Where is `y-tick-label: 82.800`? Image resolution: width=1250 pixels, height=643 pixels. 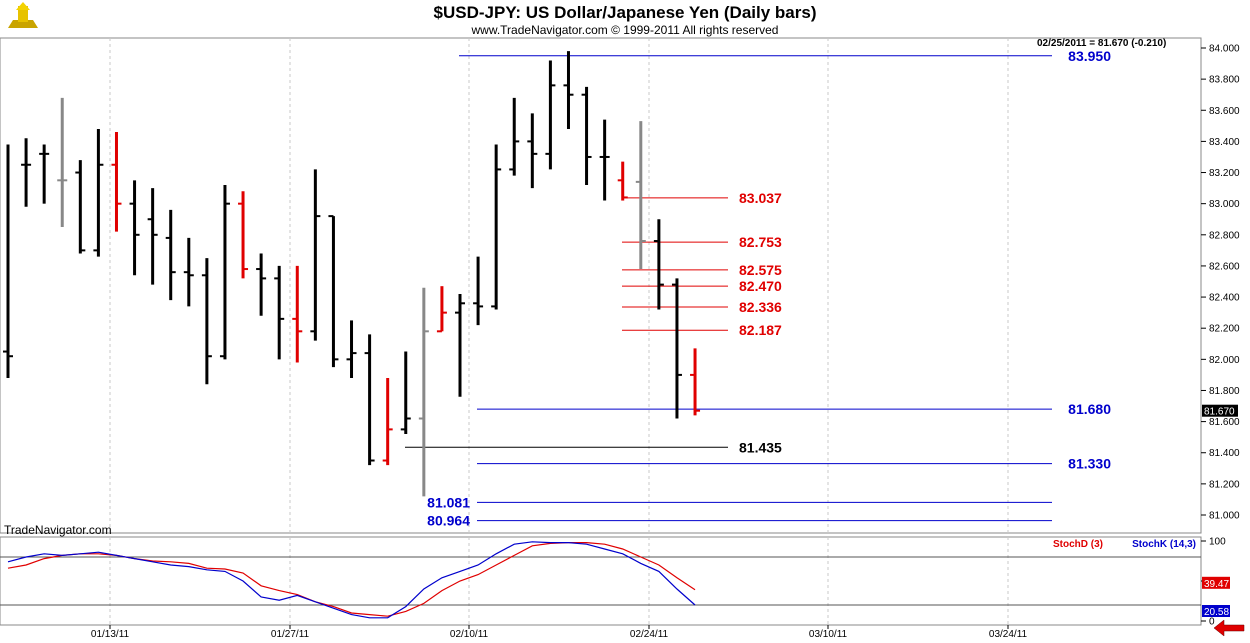
y-tick-label: 82.800 is located at coordinates (1224, 235).